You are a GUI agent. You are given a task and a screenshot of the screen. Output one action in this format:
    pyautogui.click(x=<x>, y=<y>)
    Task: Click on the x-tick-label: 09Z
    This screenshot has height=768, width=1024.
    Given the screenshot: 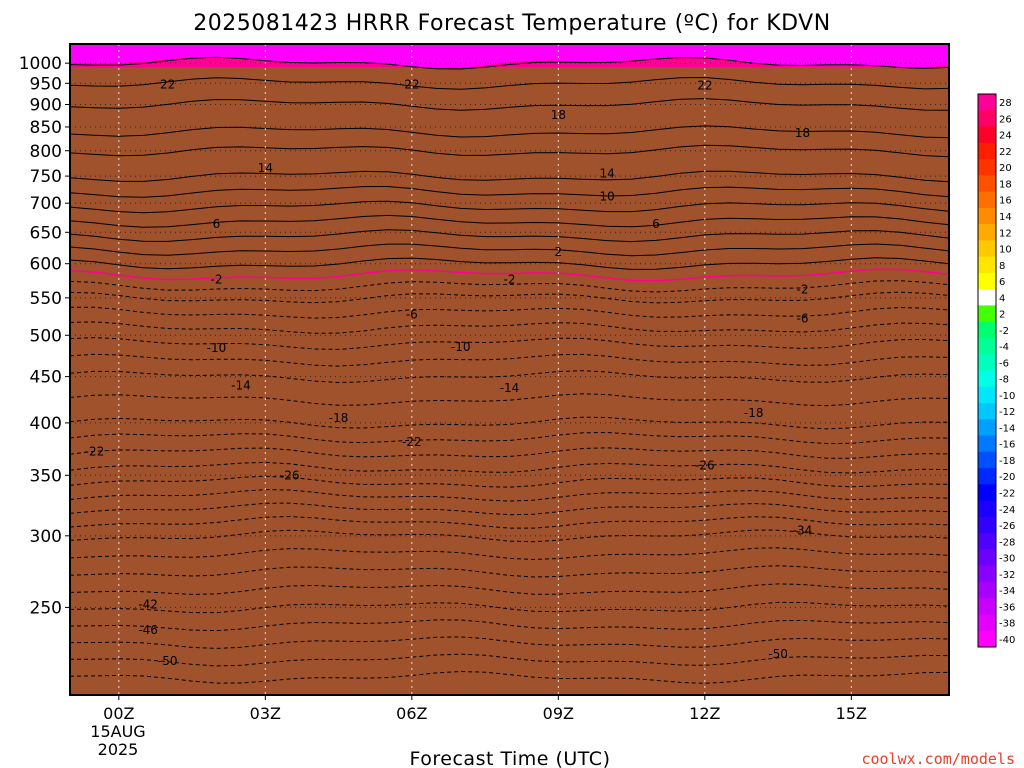 What is the action you would take?
    pyautogui.click(x=558, y=713)
    